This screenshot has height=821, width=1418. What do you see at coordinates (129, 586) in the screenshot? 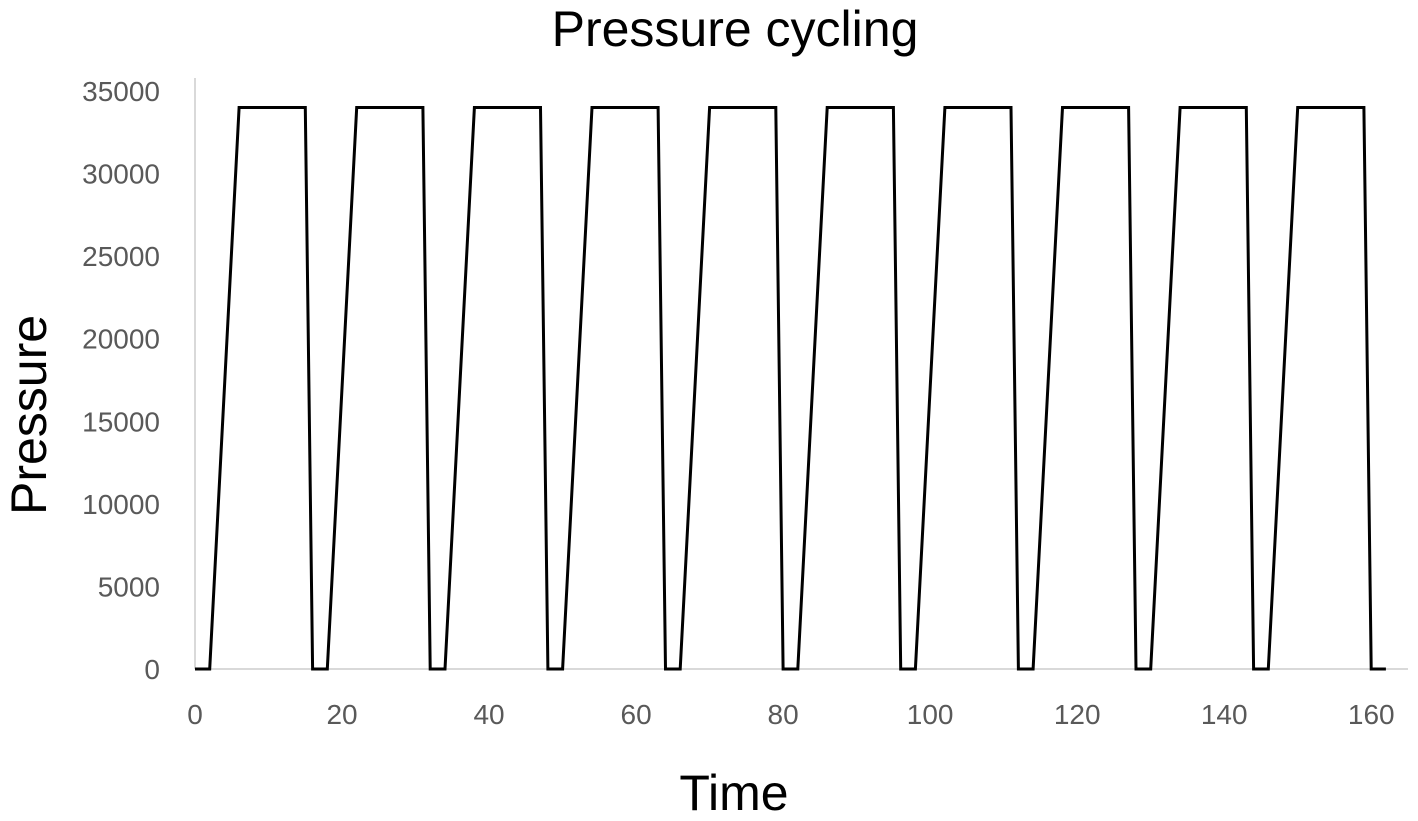
I see `y-tick-label: 5000` at bounding box center [129, 586].